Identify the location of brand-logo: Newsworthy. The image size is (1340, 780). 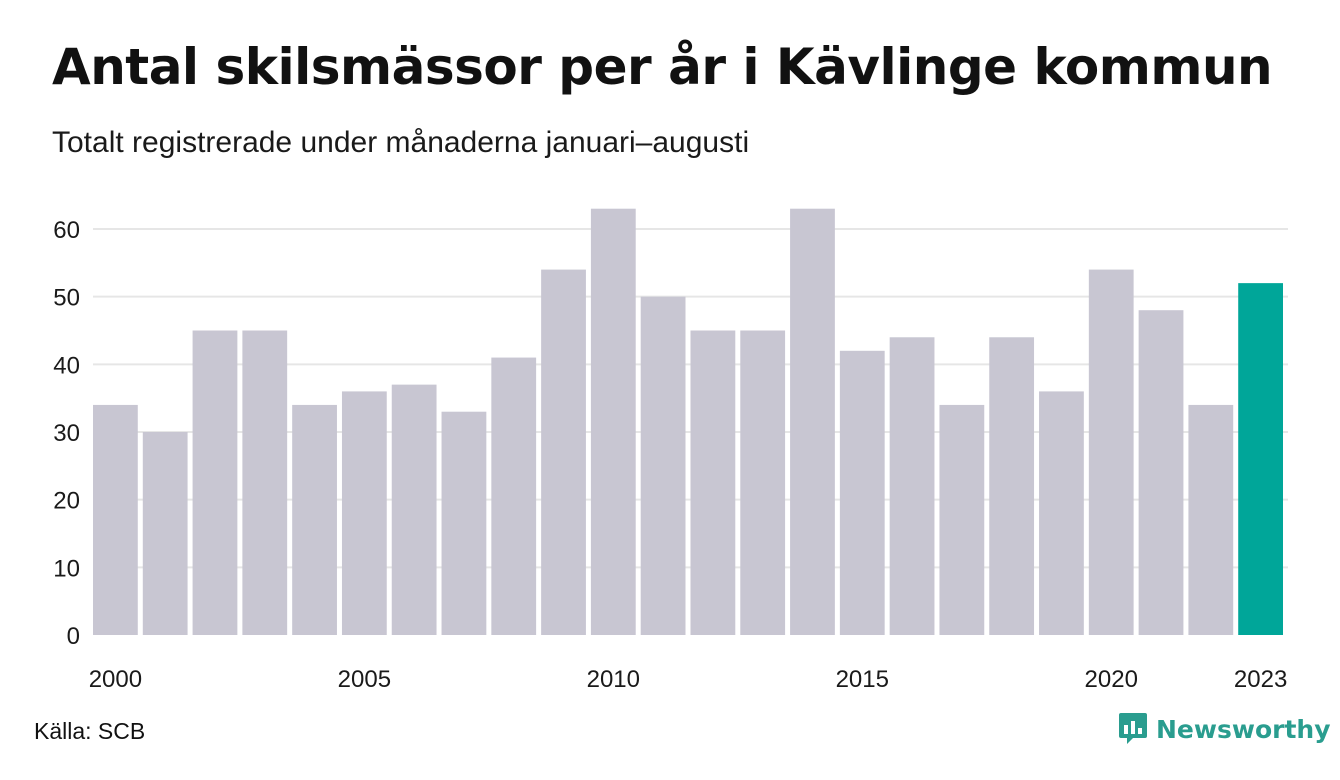
(1224, 729).